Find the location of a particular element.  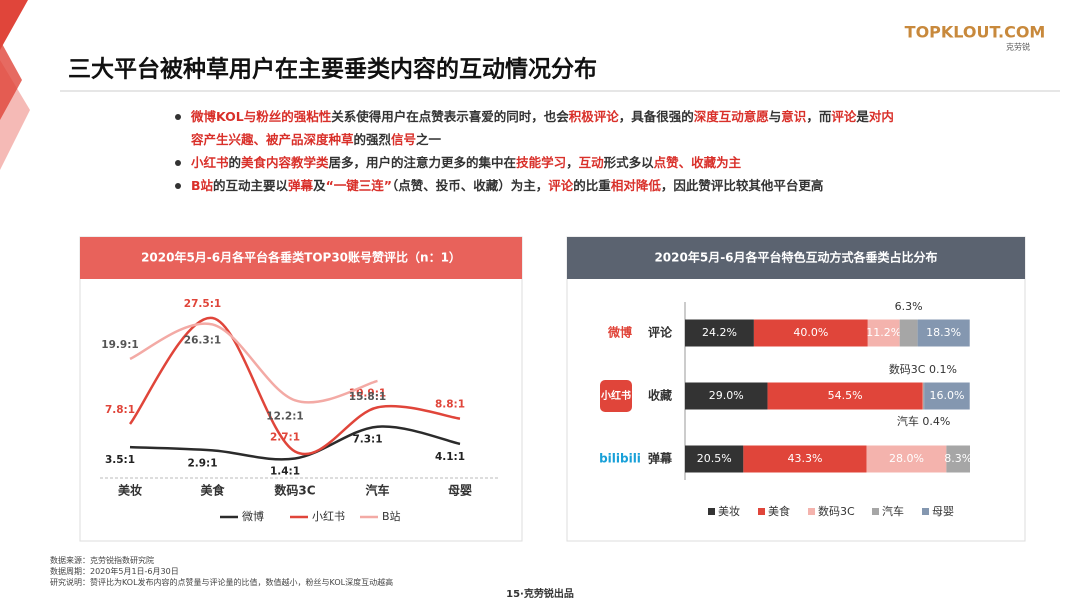

chart-title: 2020年5月-6月各平台特色互动方式各垂类占比分布 is located at coordinates (795, 257).